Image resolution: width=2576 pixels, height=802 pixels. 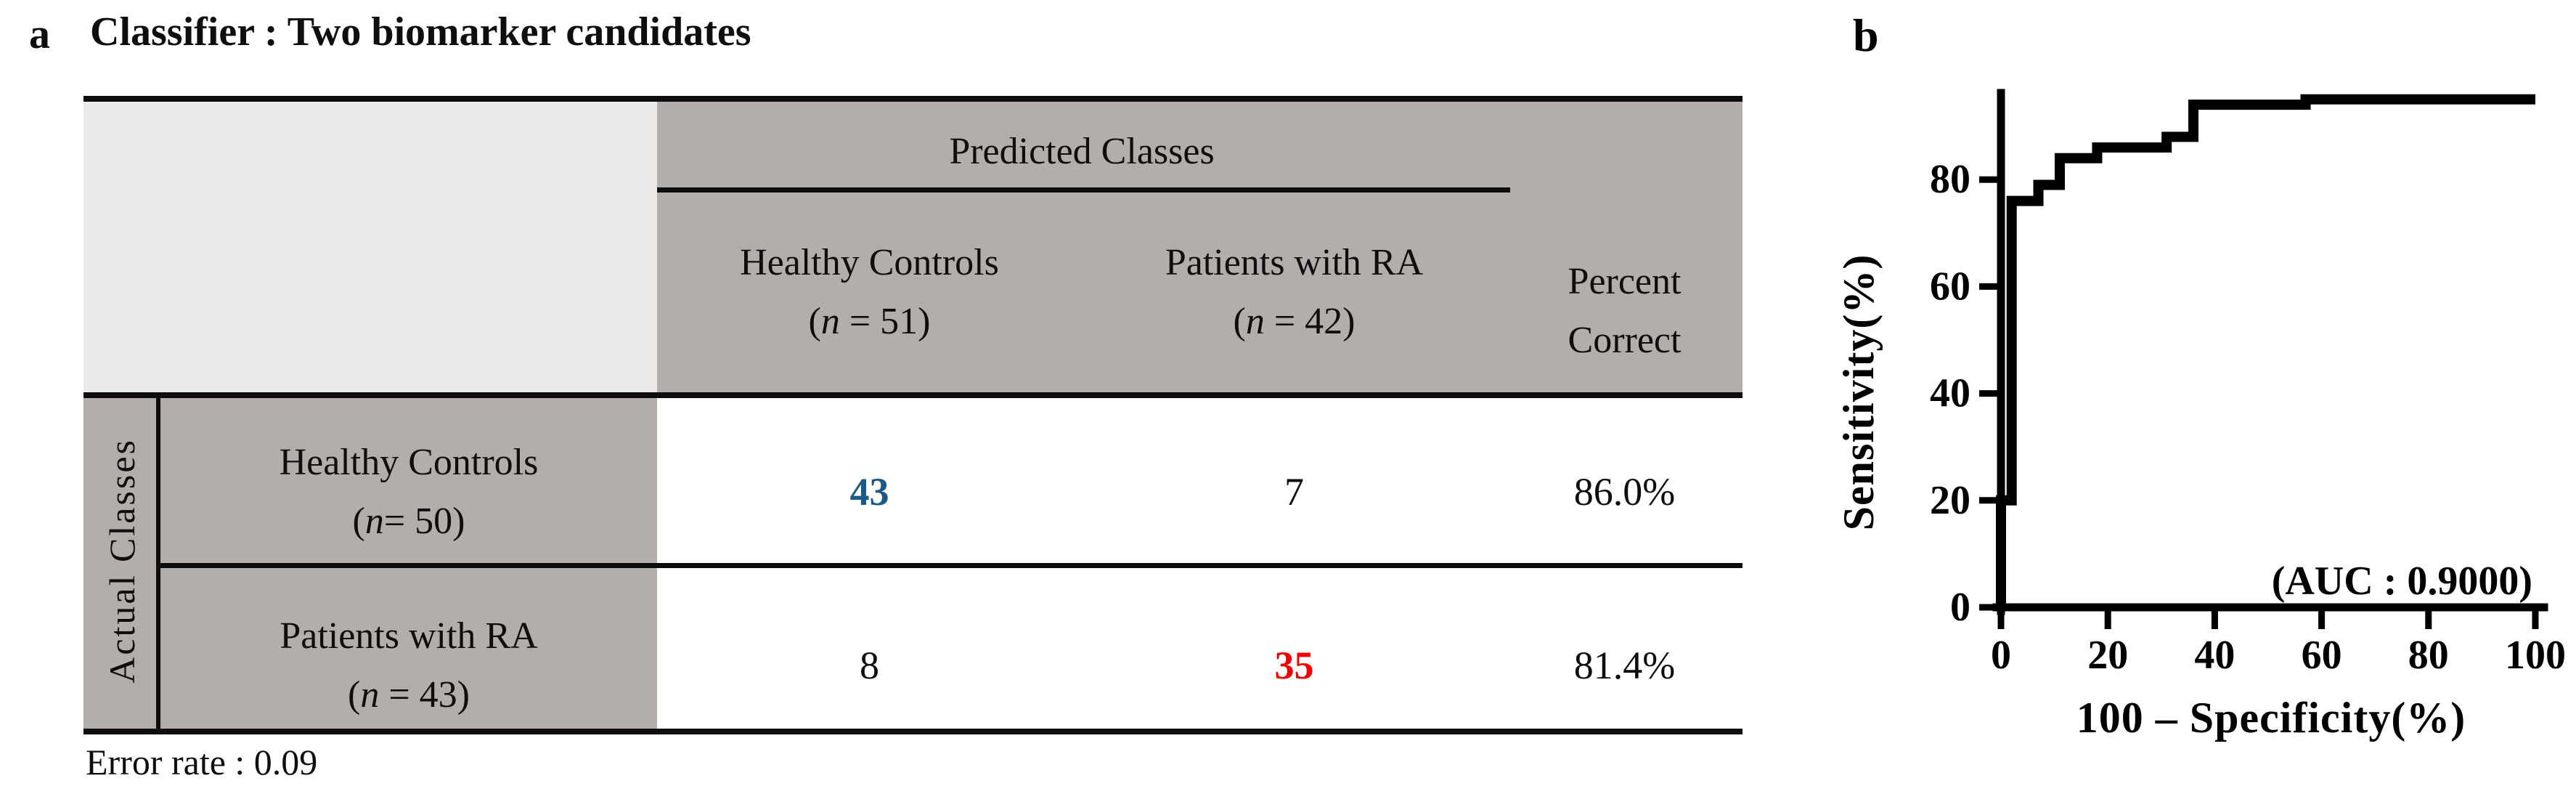 What do you see at coordinates (409, 636) in the screenshot?
I see `row-header-name: Patients with RA` at bounding box center [409, 636].